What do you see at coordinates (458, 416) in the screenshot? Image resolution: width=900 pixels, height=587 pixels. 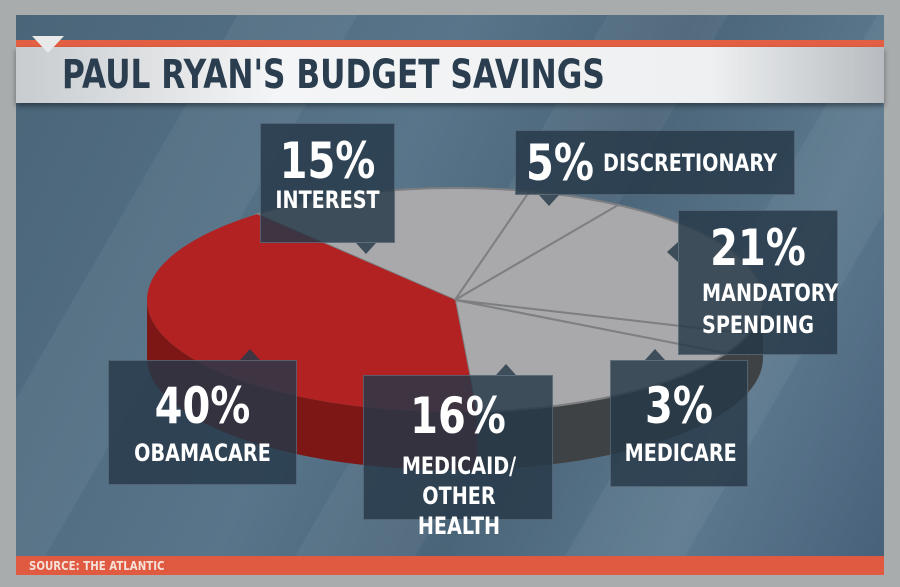 I see `pct-medicaid: 16%` at bounding box center [458, 416].